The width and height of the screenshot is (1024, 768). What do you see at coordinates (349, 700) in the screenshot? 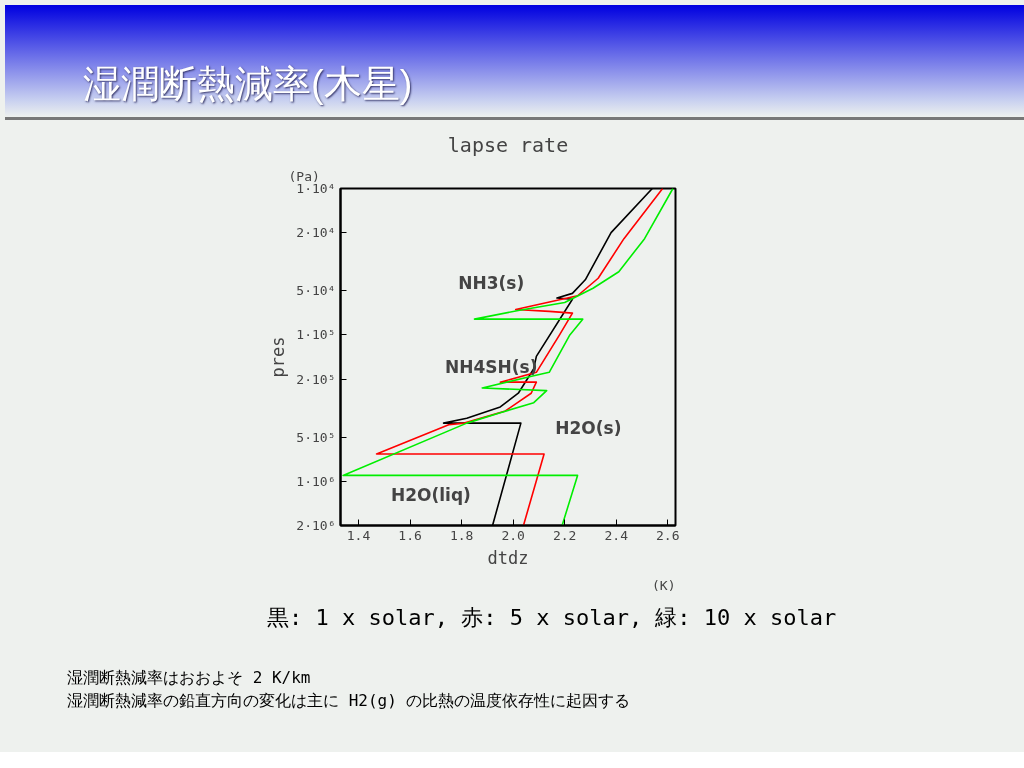
I see `text: 湿潤断熱減率の鉛直方向の変化は主に H2(g) の比熱の温度依存性に起因する` at bounding box center [349, 700].